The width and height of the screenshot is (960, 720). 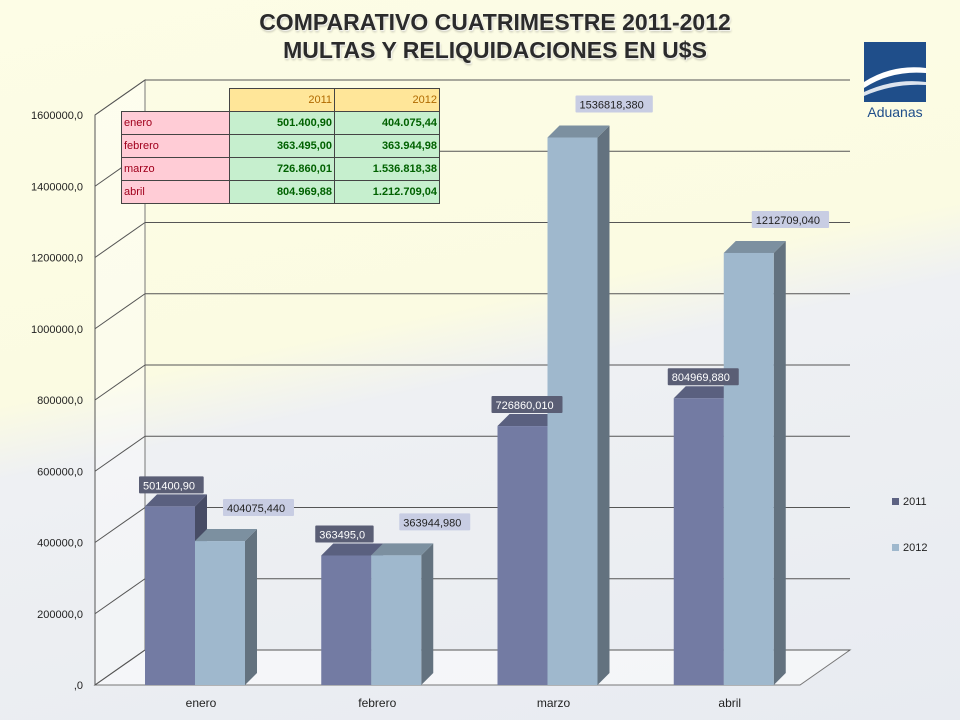 What do you see at coordinates (175, 192) in the screenshot?
I see `table-row-label: abril` at bounding box center [175, 192].